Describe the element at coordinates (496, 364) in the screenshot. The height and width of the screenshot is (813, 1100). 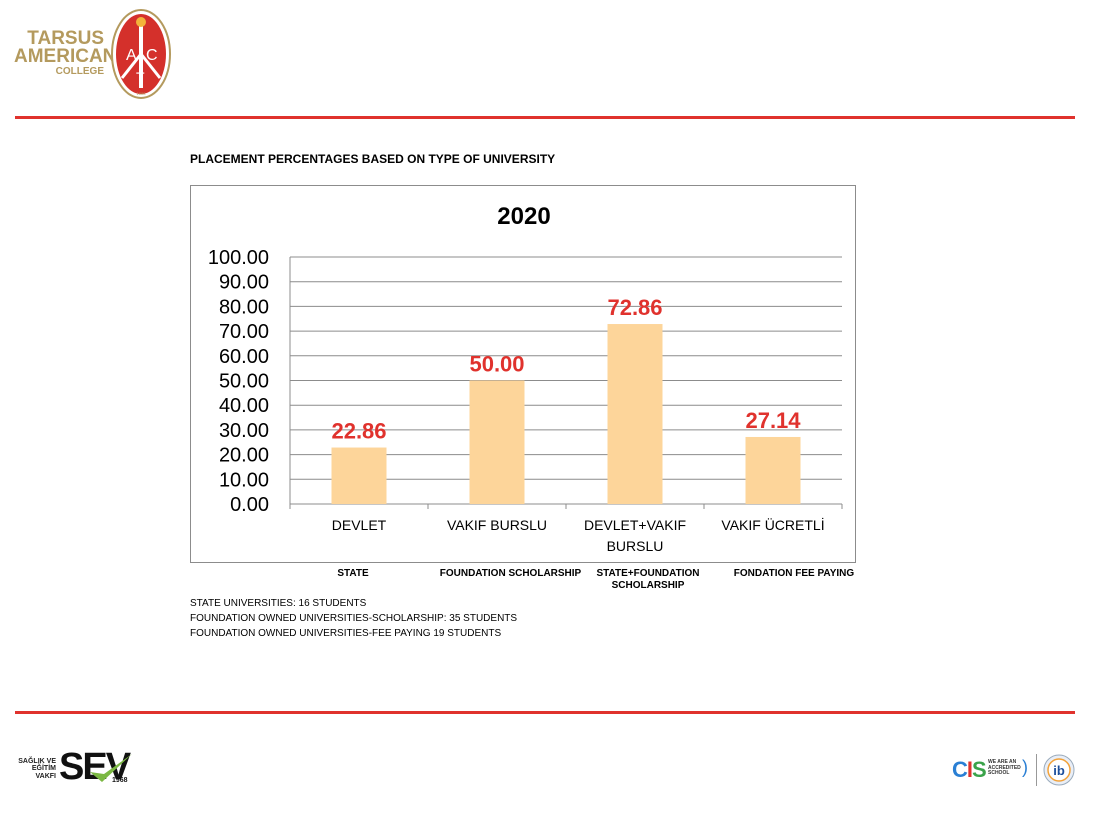
I see `data-label: 50.00` at that location.